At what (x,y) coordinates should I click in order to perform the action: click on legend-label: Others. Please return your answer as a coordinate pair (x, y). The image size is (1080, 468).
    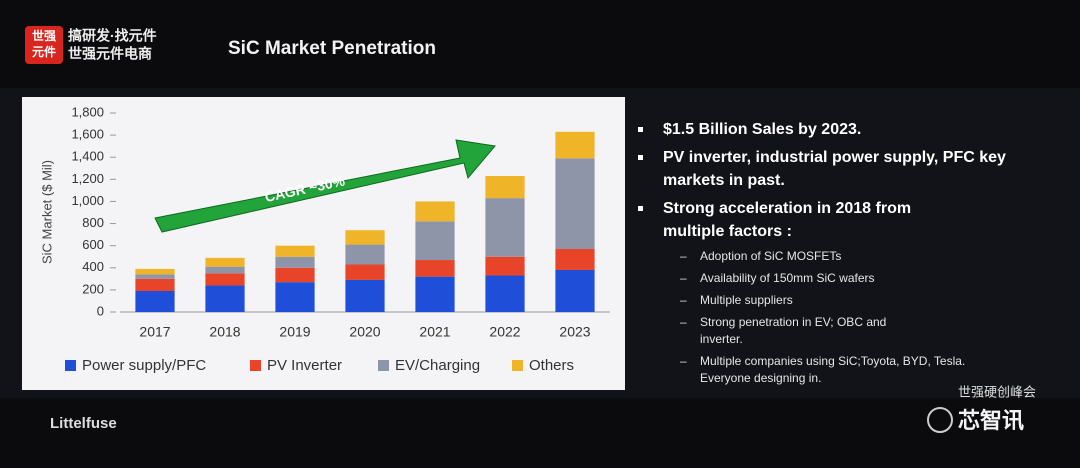
    Looking at the image, I should click on (551, 365).